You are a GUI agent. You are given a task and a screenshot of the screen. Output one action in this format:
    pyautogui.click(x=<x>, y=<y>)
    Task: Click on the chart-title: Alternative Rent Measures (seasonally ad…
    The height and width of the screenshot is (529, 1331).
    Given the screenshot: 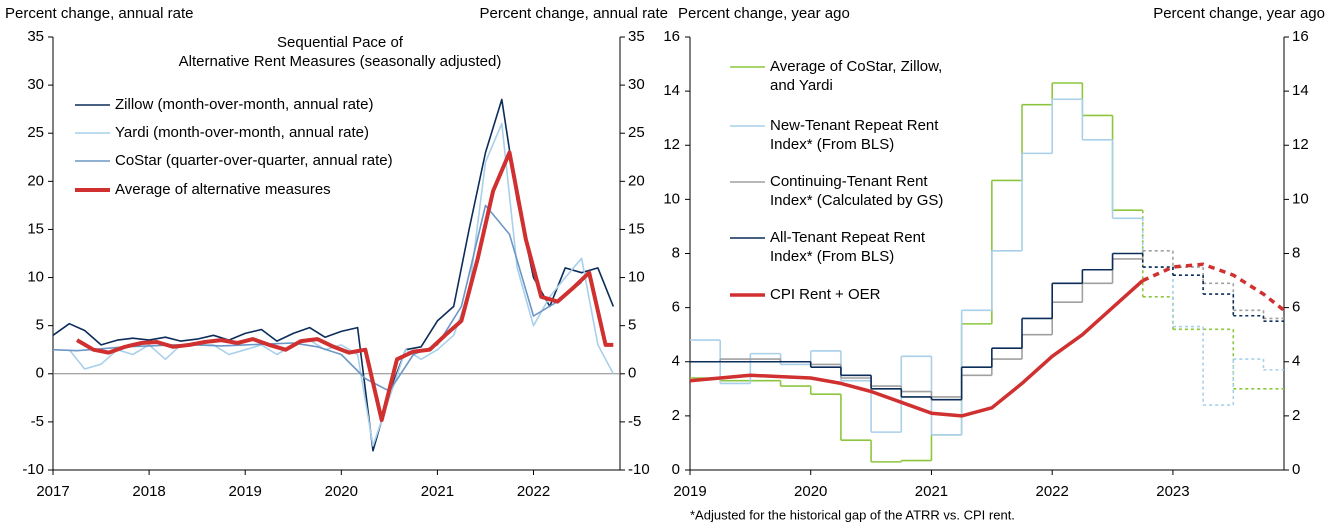 What is the action you would take?
    pyautogui.click(x=340, y=61)
    